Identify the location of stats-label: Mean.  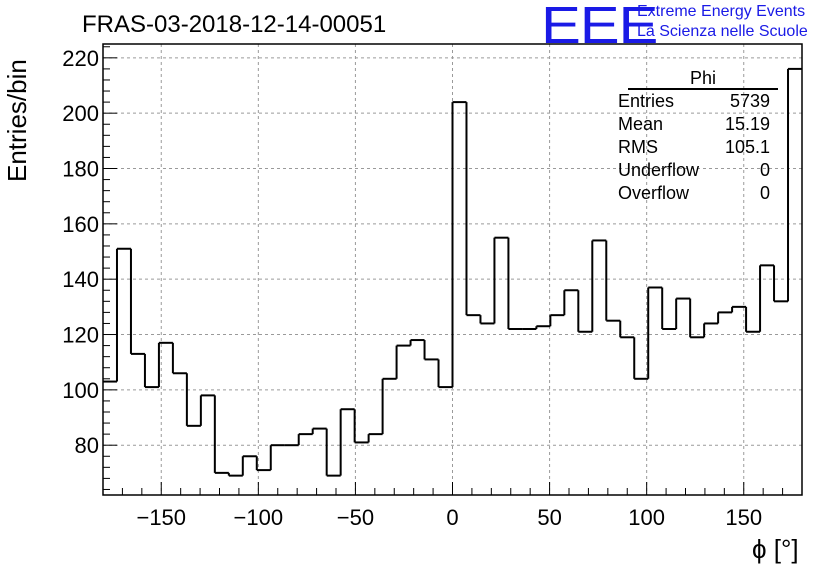
(641, 124).